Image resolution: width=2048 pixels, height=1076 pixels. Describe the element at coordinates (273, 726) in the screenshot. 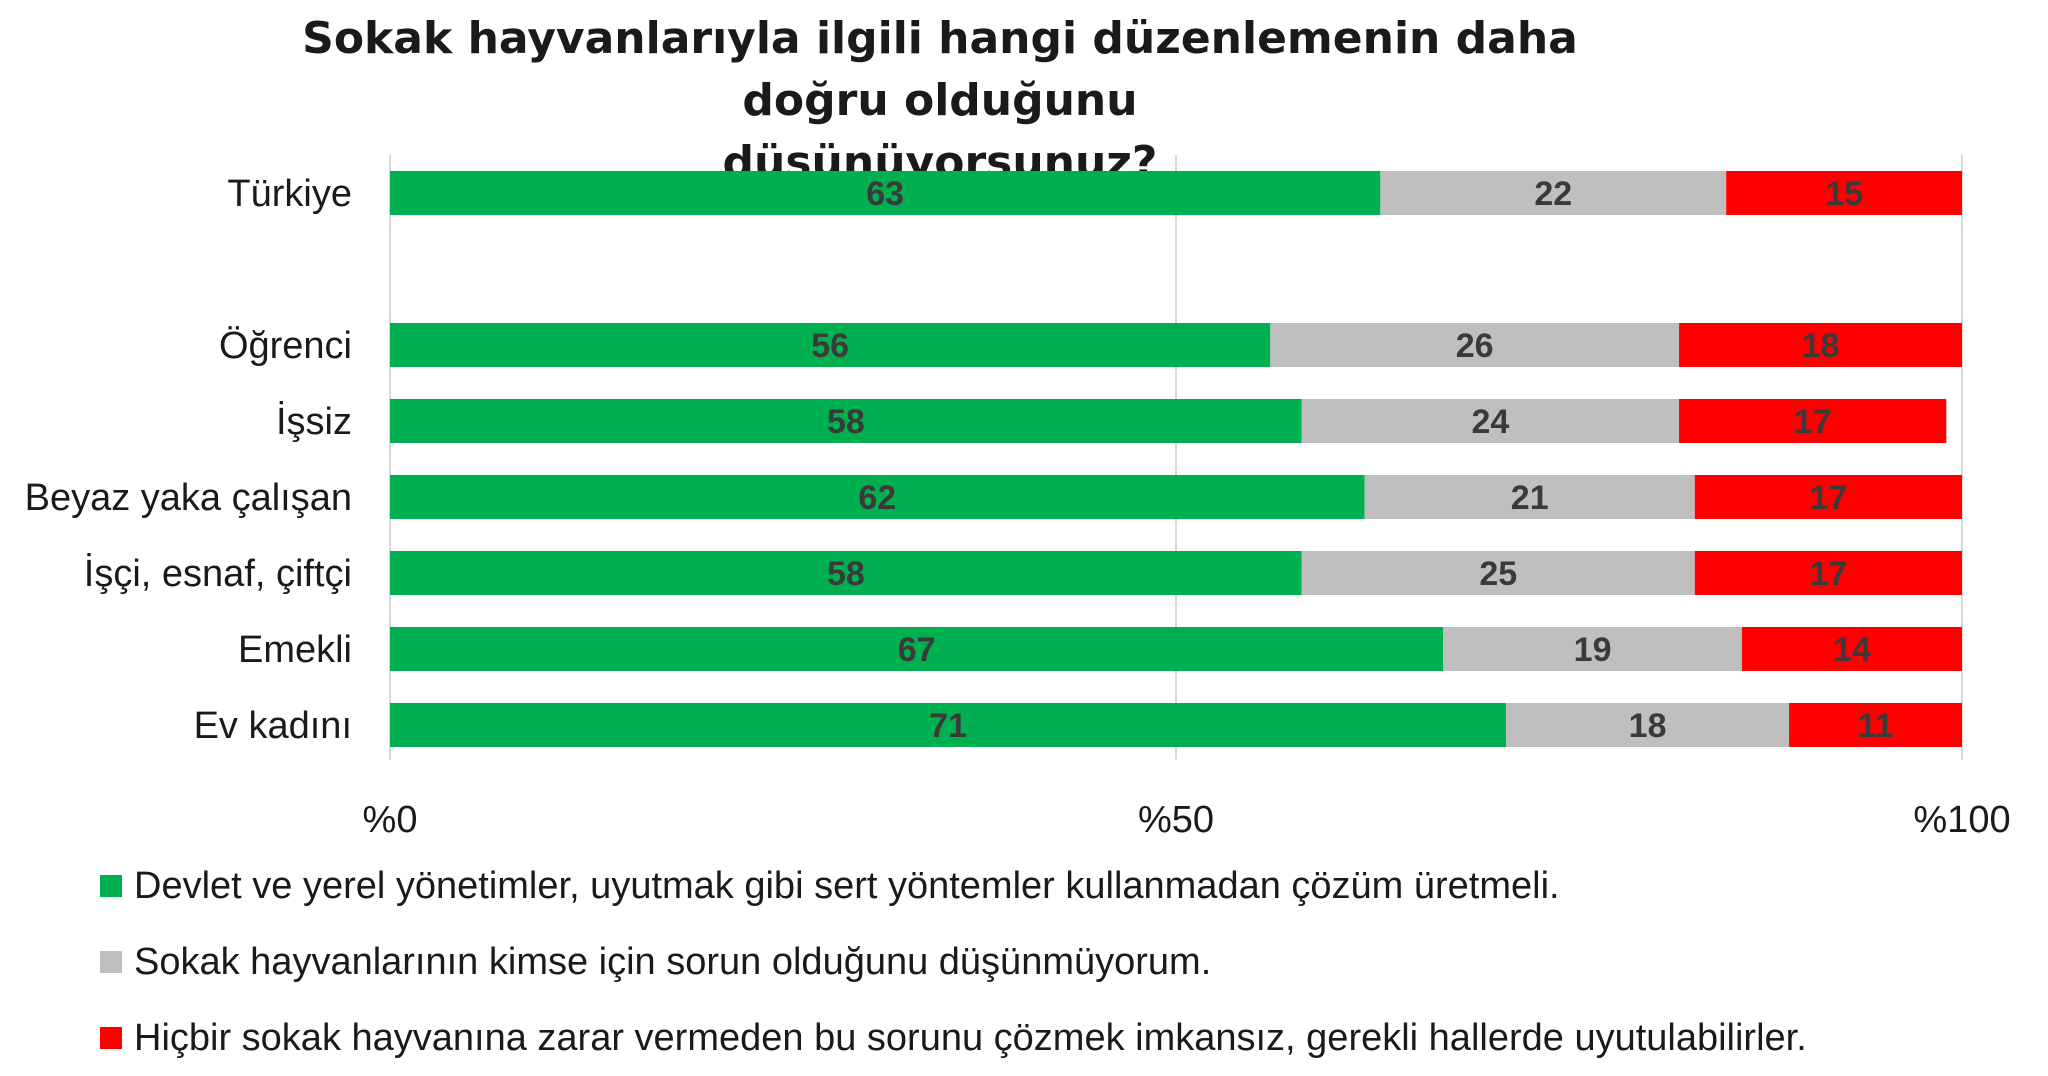

I see `category-label-6: Ev kadını` at that location.